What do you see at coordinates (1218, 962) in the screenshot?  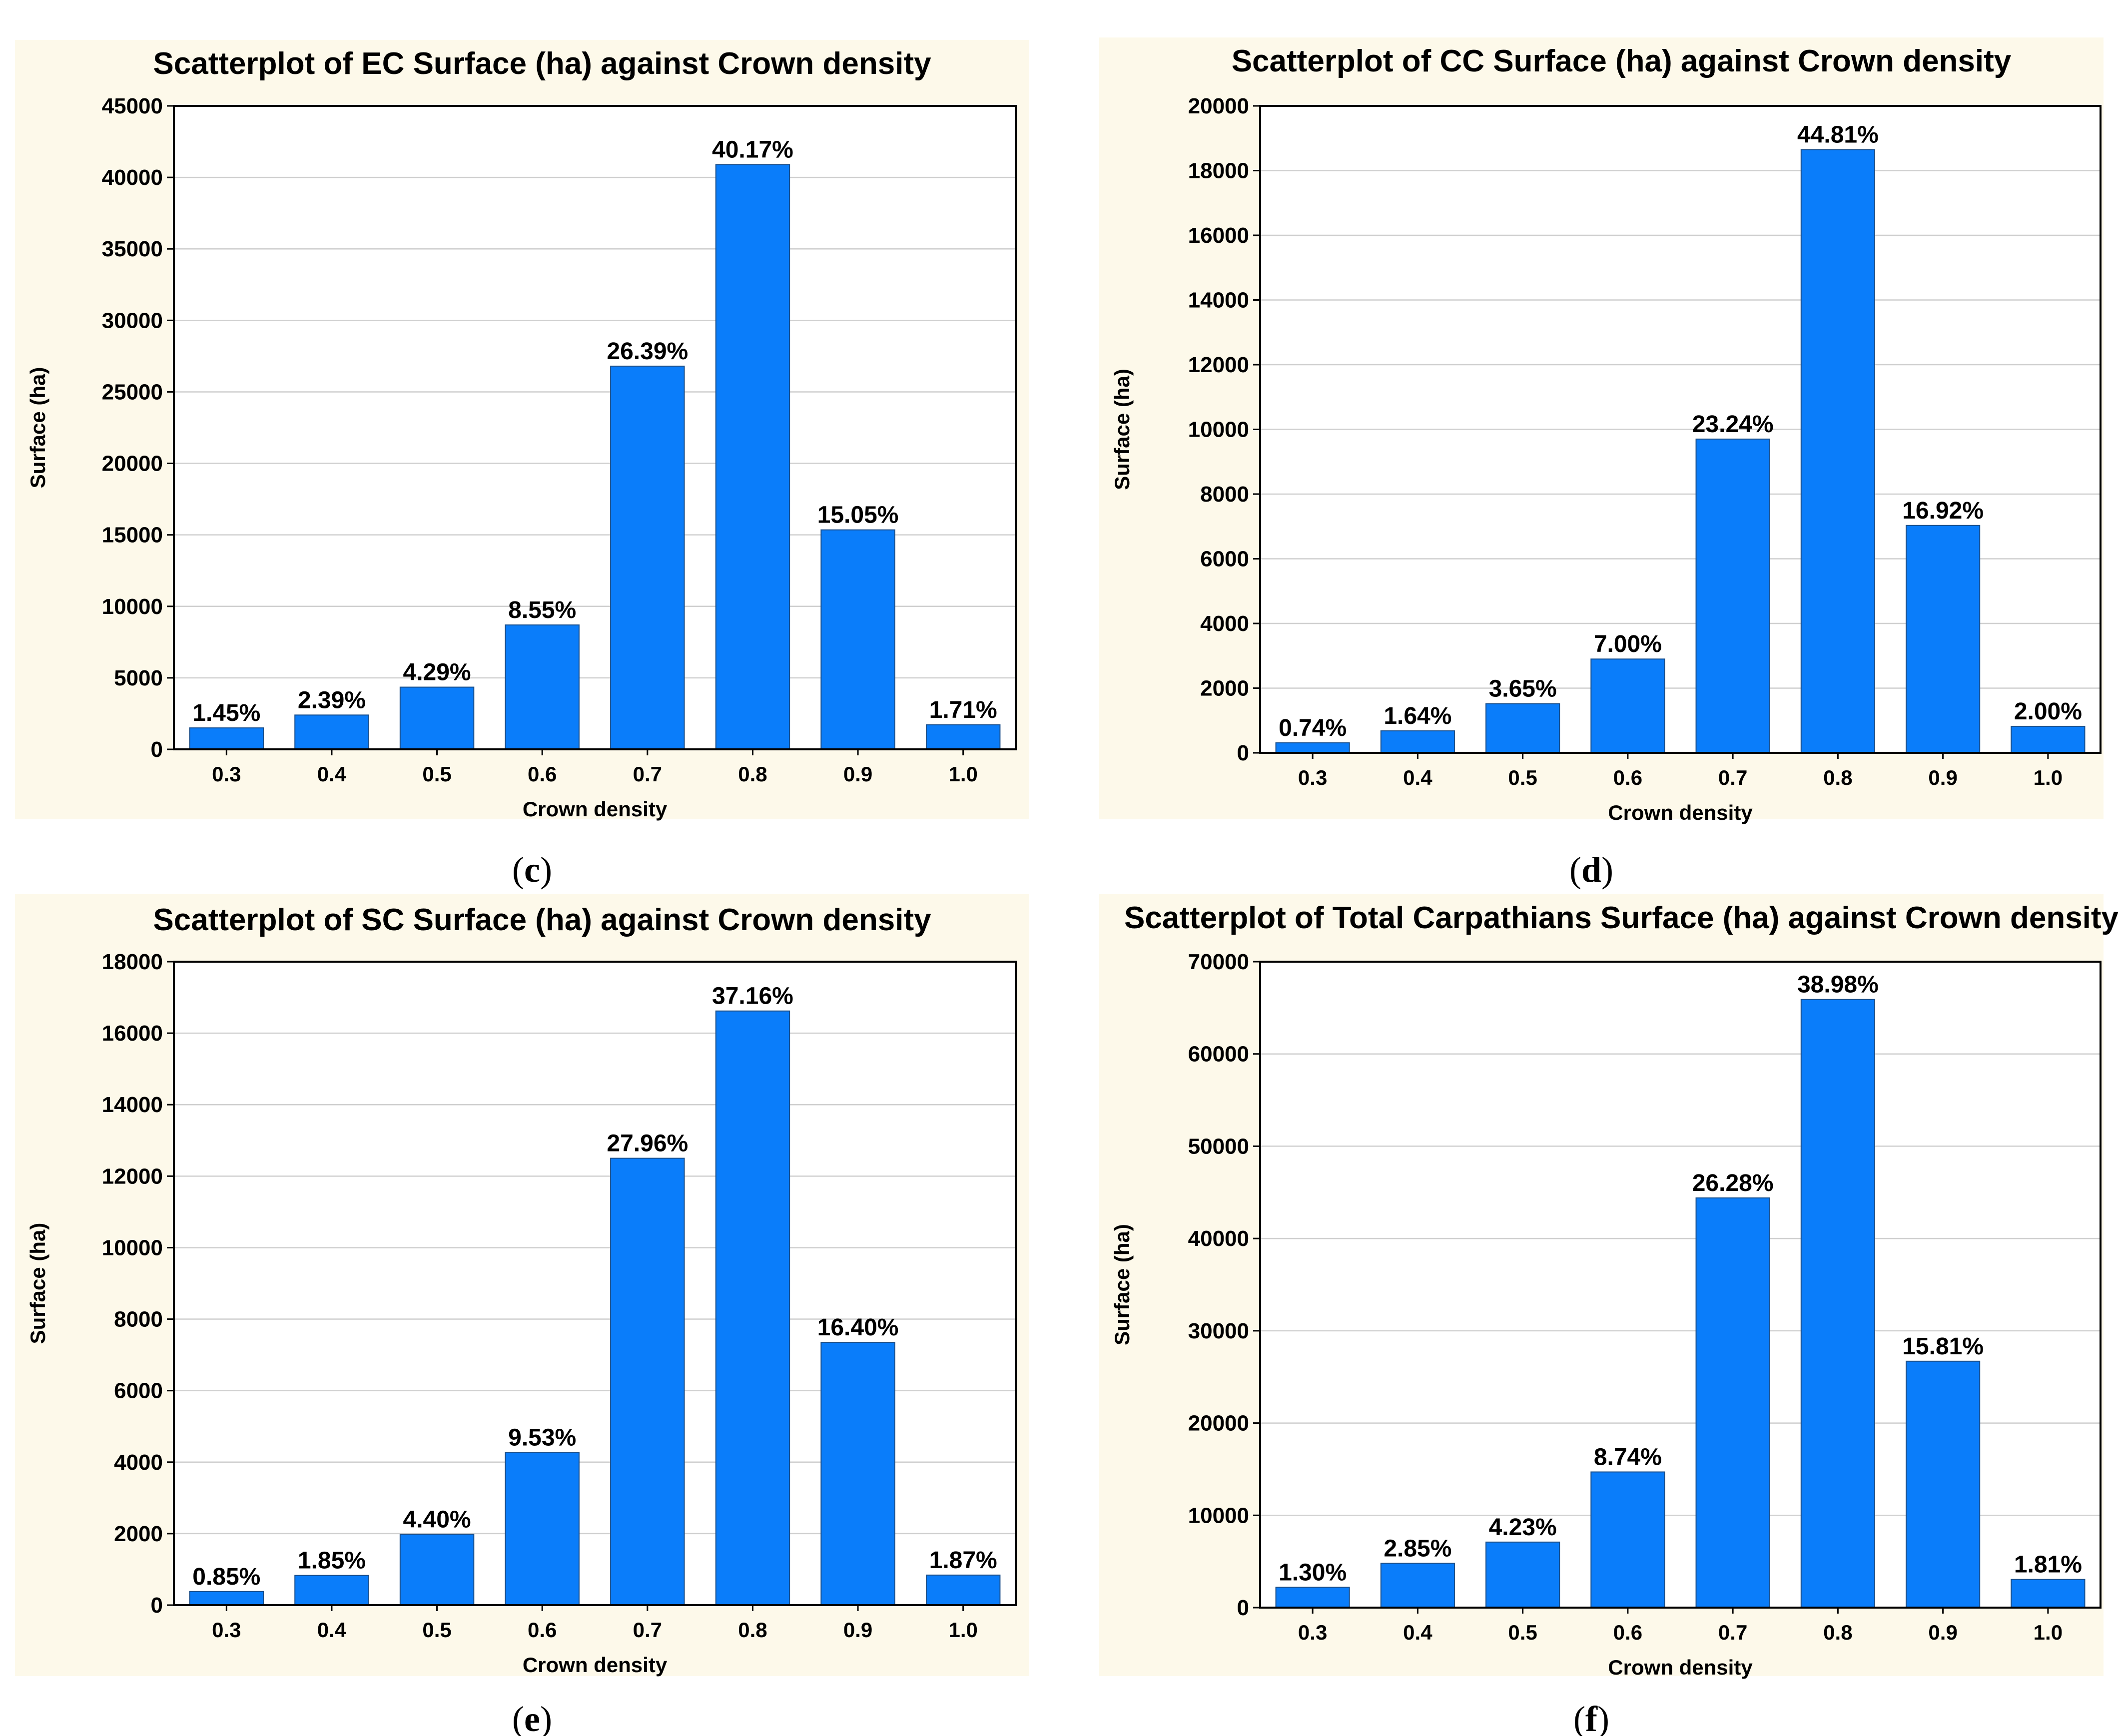 I see `y-tick-label: 70000` at bounding box center [1218, 962].